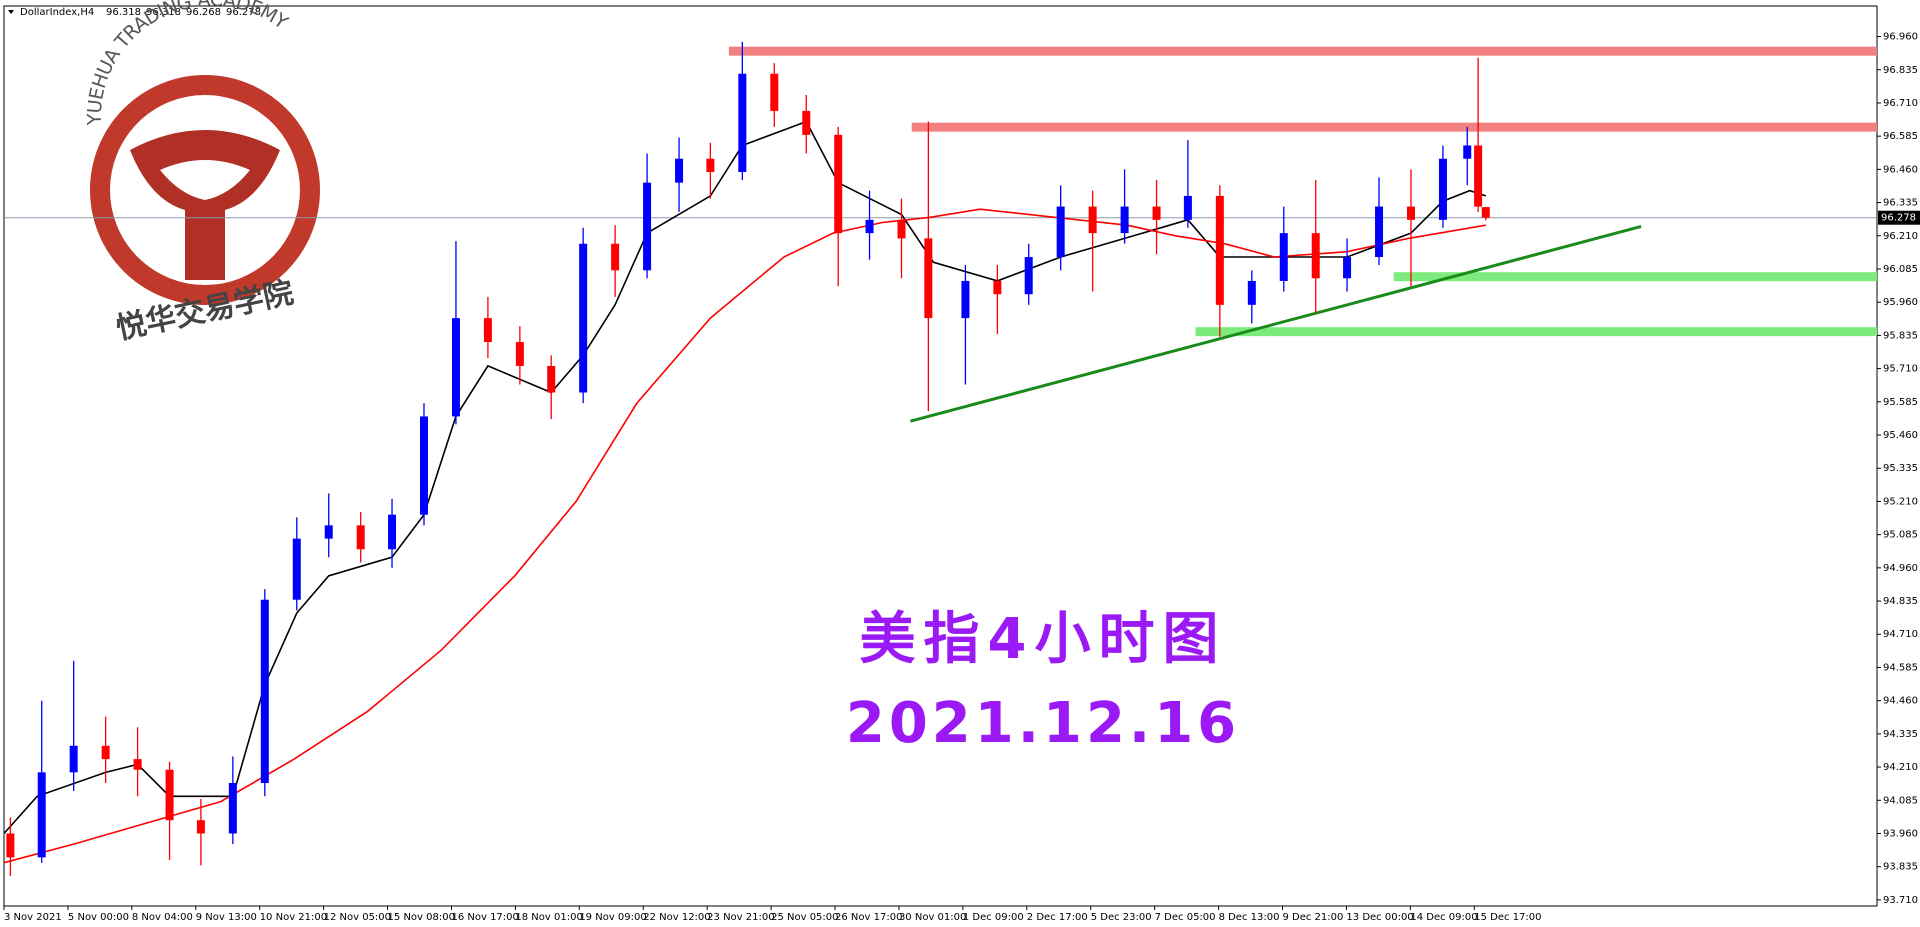  What do you see at coordinates (1249, 917) in the screenshot?
I see `x-tick-label: 8 Dec 13:00` at bounding box center [1249, 917].